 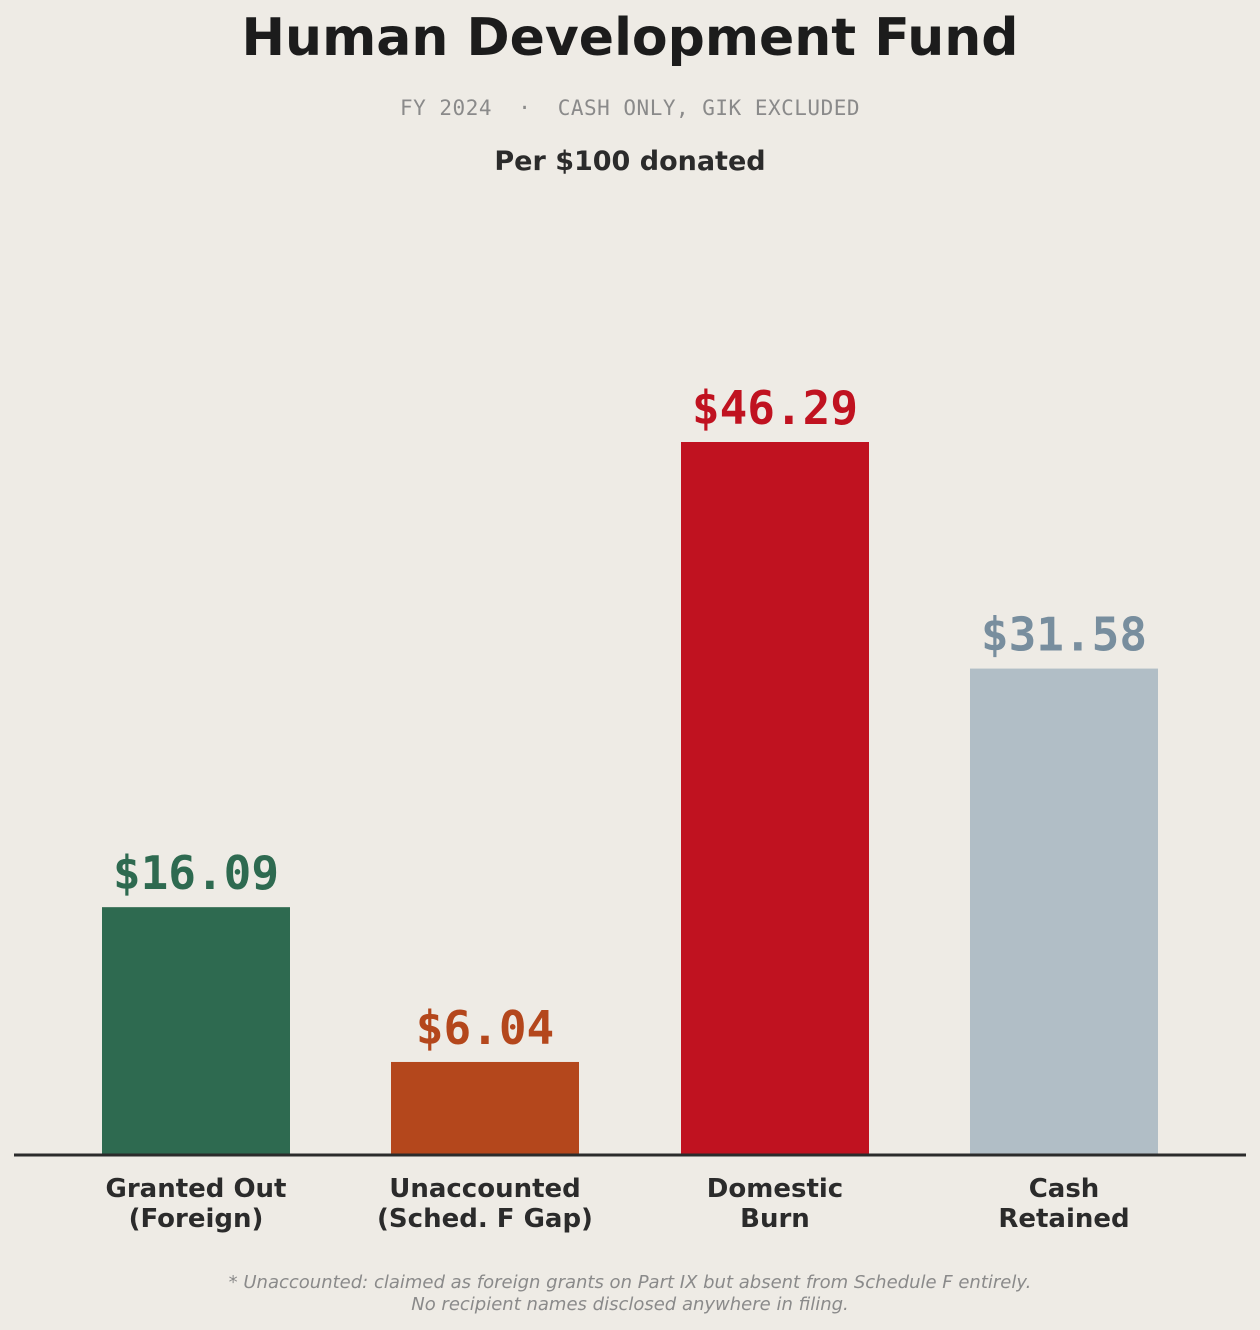 What do you see at coordinates (196, 1189) in the screenshot?
I see `x-tick-label: Granted Out` at bounding box center [196, 1189].